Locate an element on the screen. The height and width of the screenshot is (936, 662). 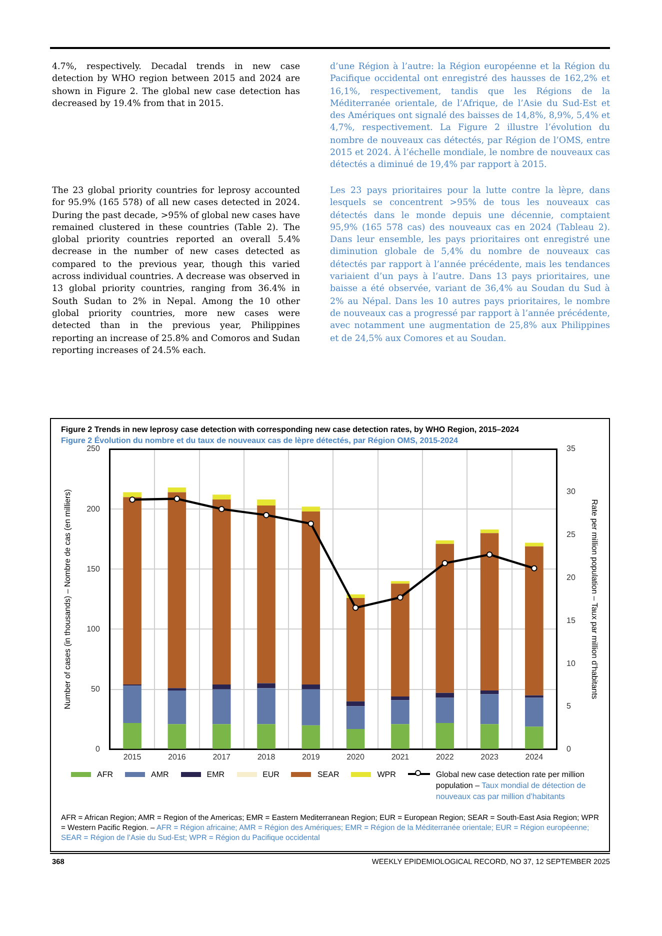
y2-tick-label: 25 is located at coordinates (571, 535).